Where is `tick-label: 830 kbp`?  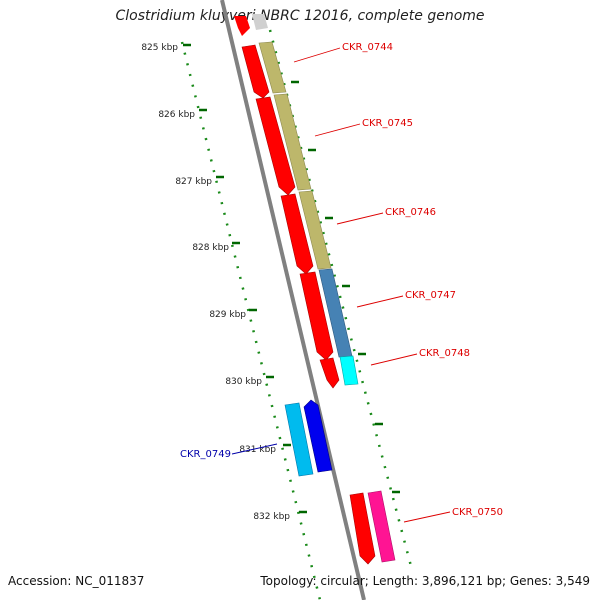
tick-label: 830 kbp is located at coordinates (243, 382).